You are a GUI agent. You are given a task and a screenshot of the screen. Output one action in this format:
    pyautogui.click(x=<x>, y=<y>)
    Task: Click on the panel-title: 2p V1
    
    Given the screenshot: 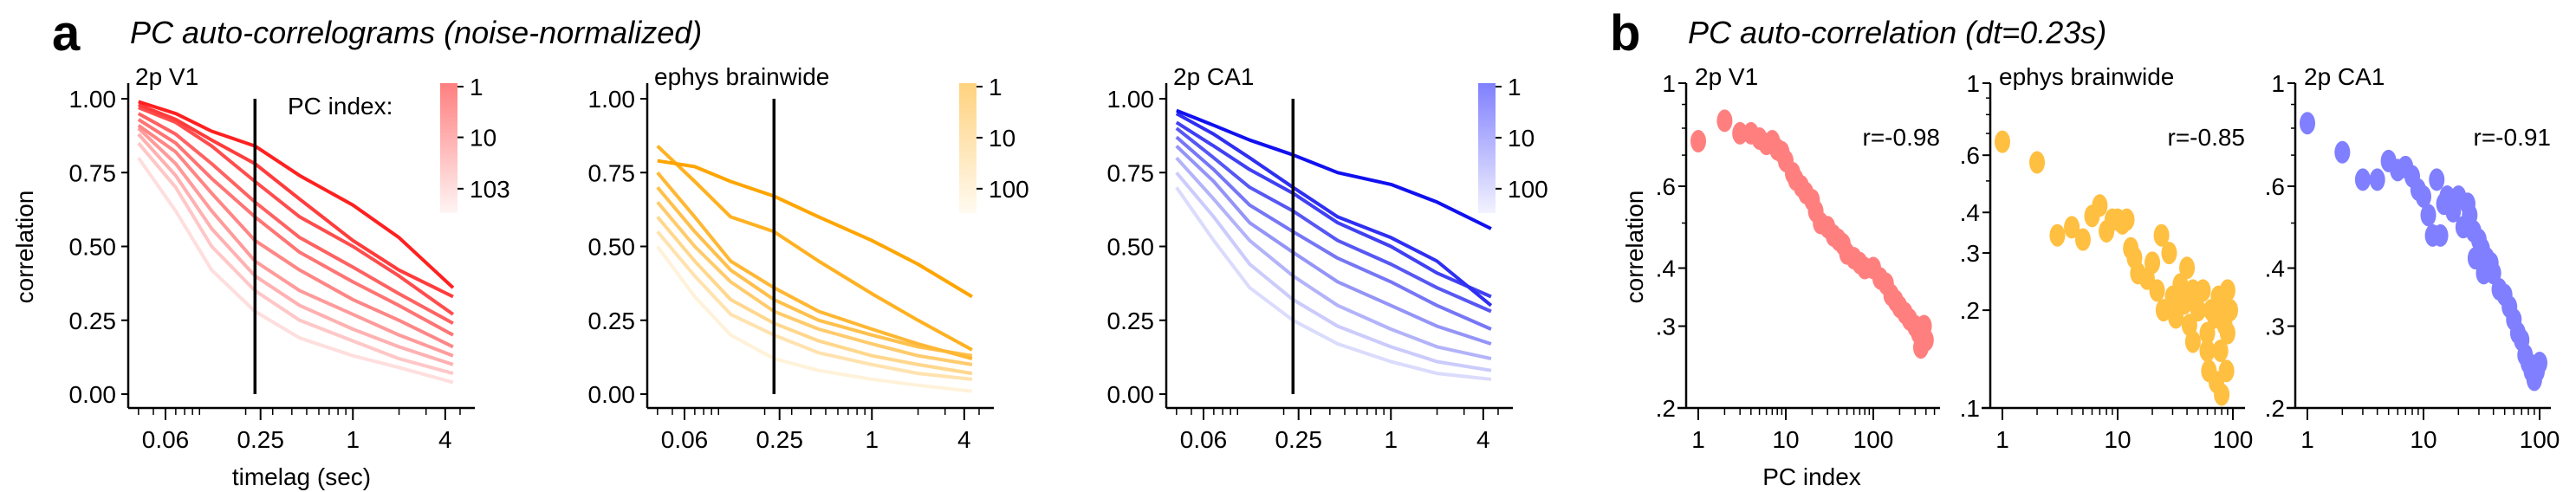 What is the action you would take?
    pyautogui.click(x=1726, y=76)
    